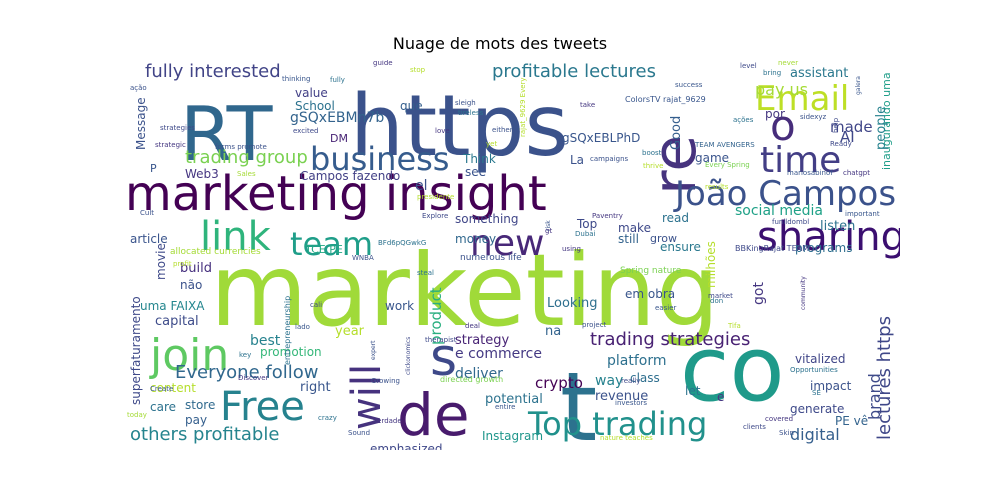  I want to click on word-co: co, so click(732, 369).